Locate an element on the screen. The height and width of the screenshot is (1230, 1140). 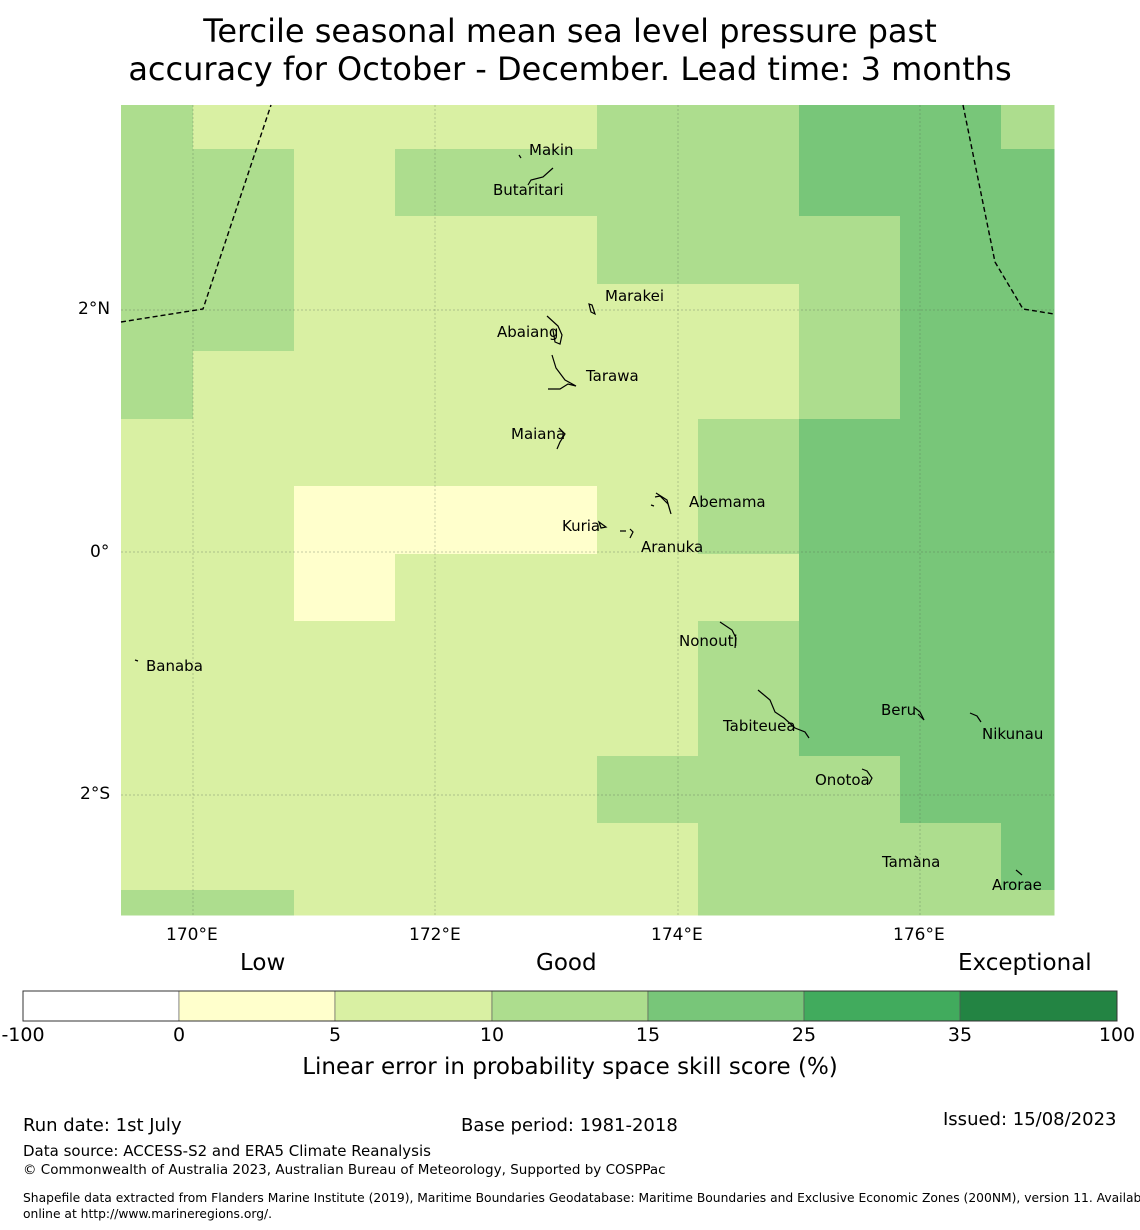
island-label-nikunau: Nikunau is located at coordinates (1012, 734).